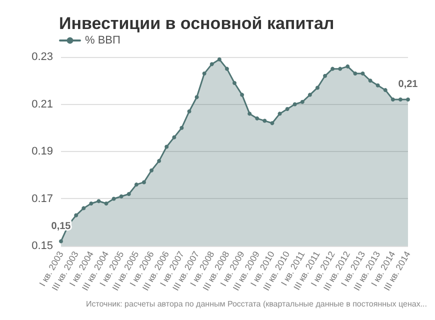 The width and height of the screenshot is (435, 320). I want to click on y-tick-label: 0.15, so click(42, 246).